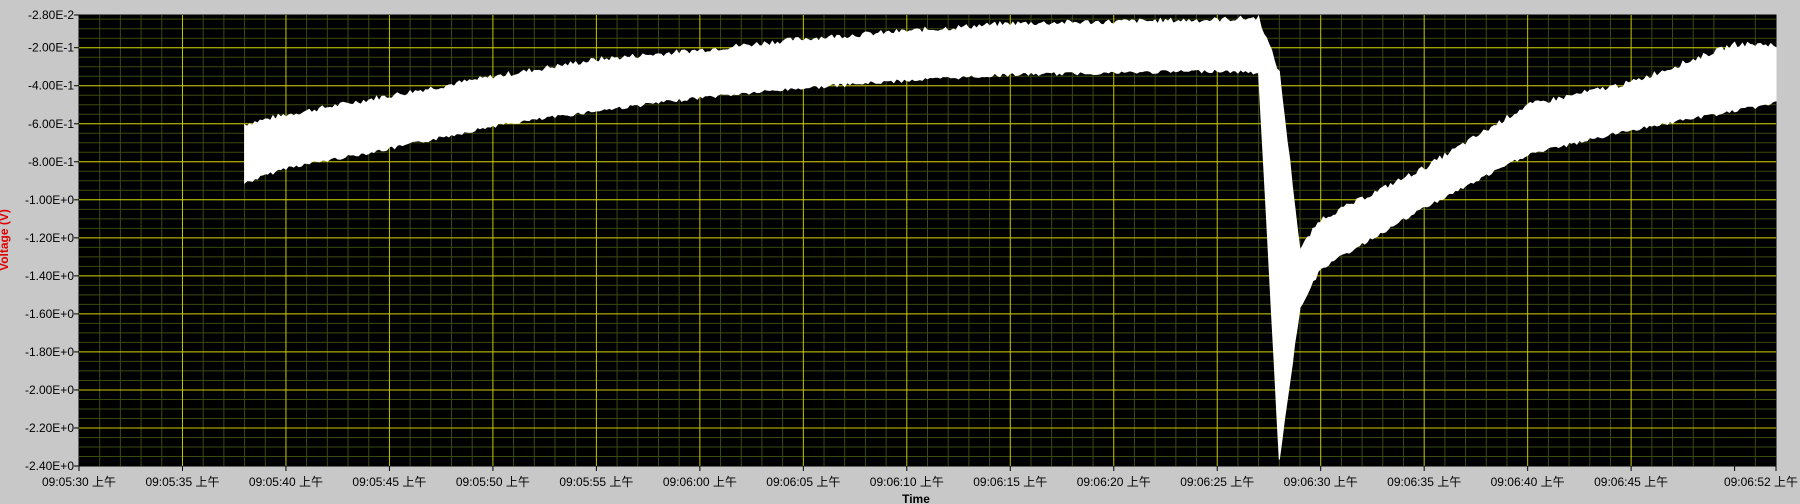 The height and width of the screenshot is (504, 1800). Describe the element at coordinates (1631, 482) in the screenshot. I see `x-tick-label: 09:06:45 上午` at that location.